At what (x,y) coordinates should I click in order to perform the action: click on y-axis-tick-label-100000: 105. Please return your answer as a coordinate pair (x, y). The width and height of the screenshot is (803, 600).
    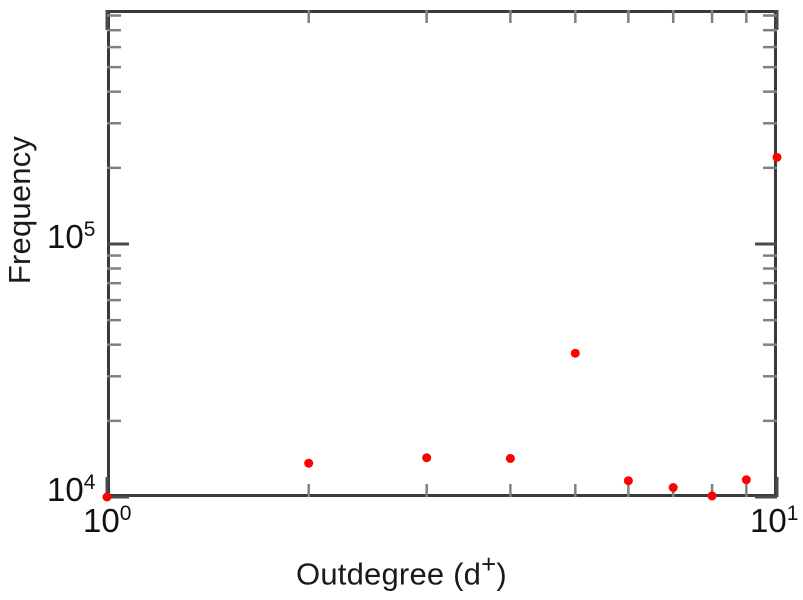
    Looking at the image, I should click on (71, 236).